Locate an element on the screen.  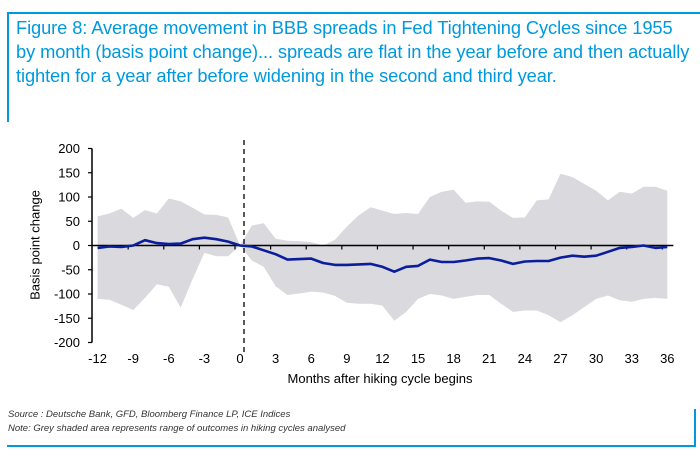
y-tick-label: -100 is located at coordinates (67, 294).